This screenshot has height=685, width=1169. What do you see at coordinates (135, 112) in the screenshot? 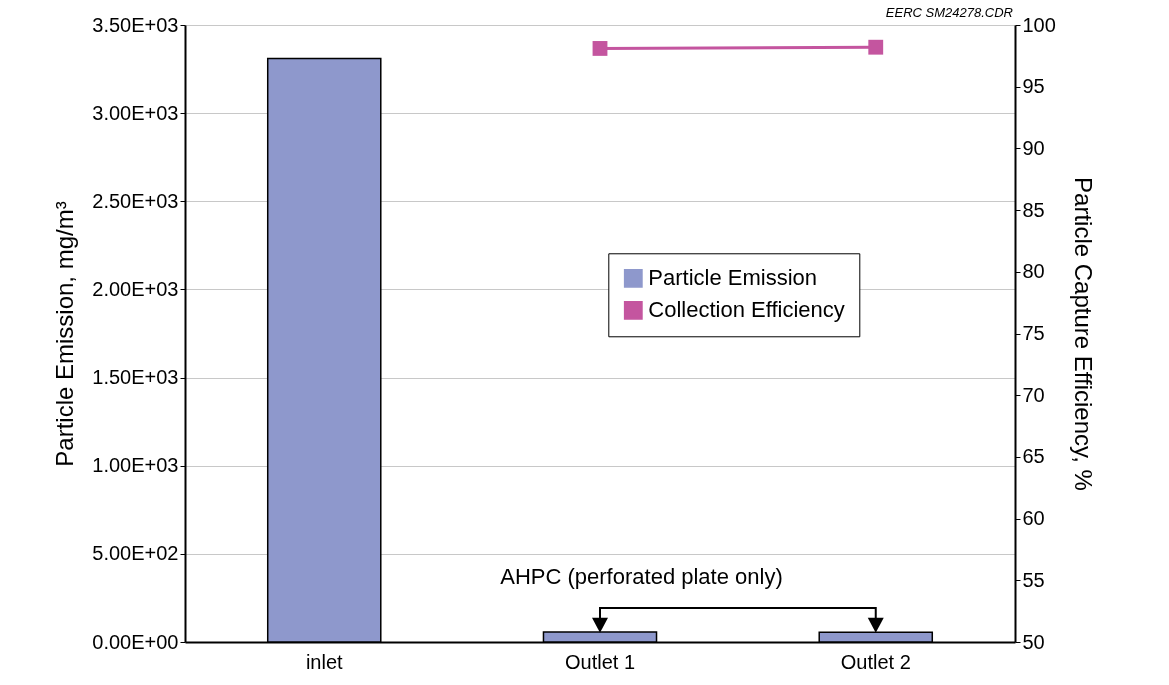
I see `y-tick-label: 3.00E+03` at bounding box center [135, 112].